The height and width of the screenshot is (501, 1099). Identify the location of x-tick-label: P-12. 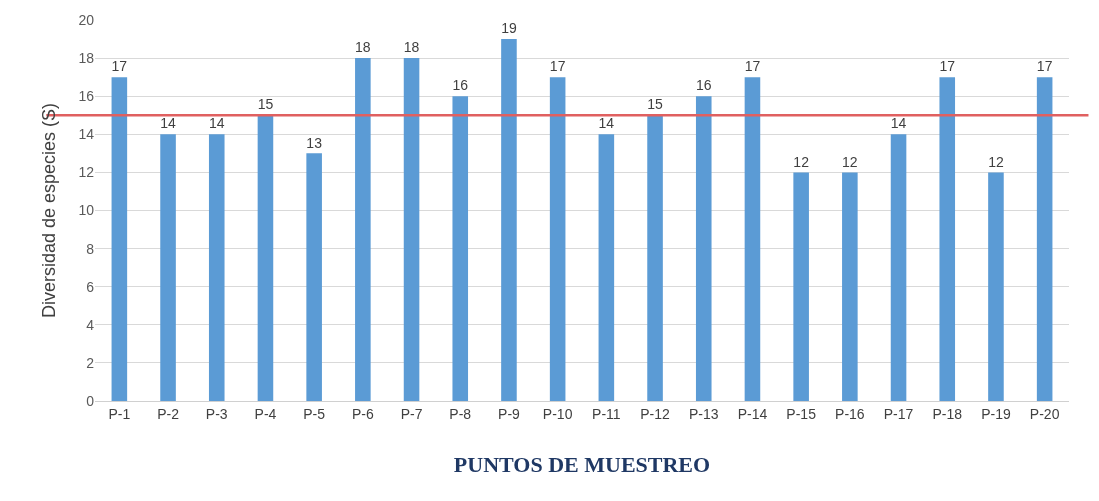
(655, 413).